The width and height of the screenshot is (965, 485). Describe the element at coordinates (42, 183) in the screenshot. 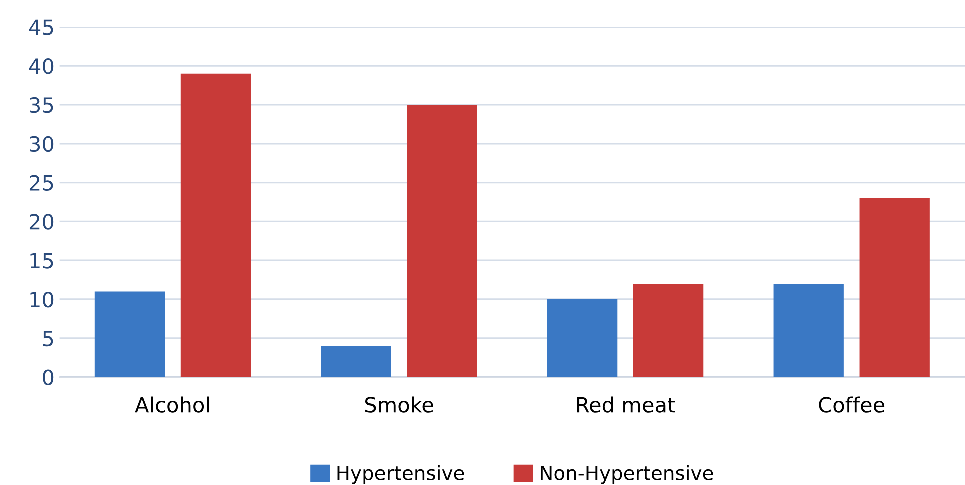

I see `y-tick-label: 25` at that location.